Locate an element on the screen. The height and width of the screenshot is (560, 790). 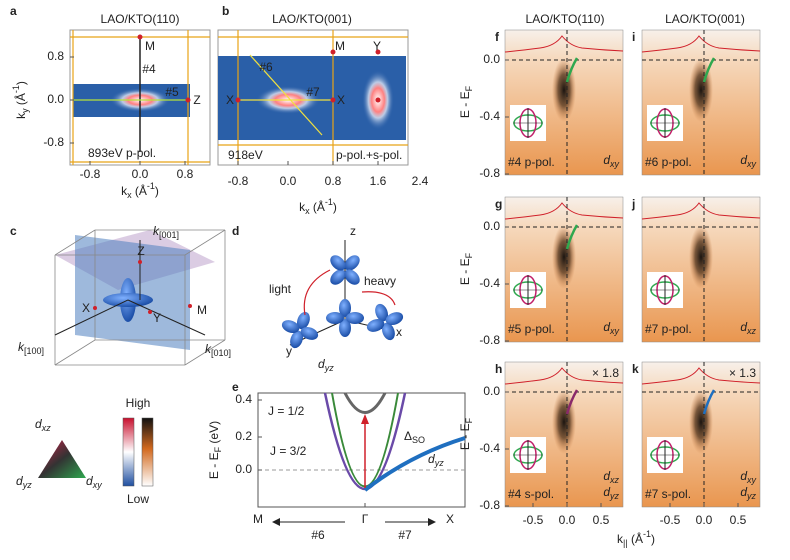
x-axis-label: kx (Å-1) is located at coordinates (318, 206).